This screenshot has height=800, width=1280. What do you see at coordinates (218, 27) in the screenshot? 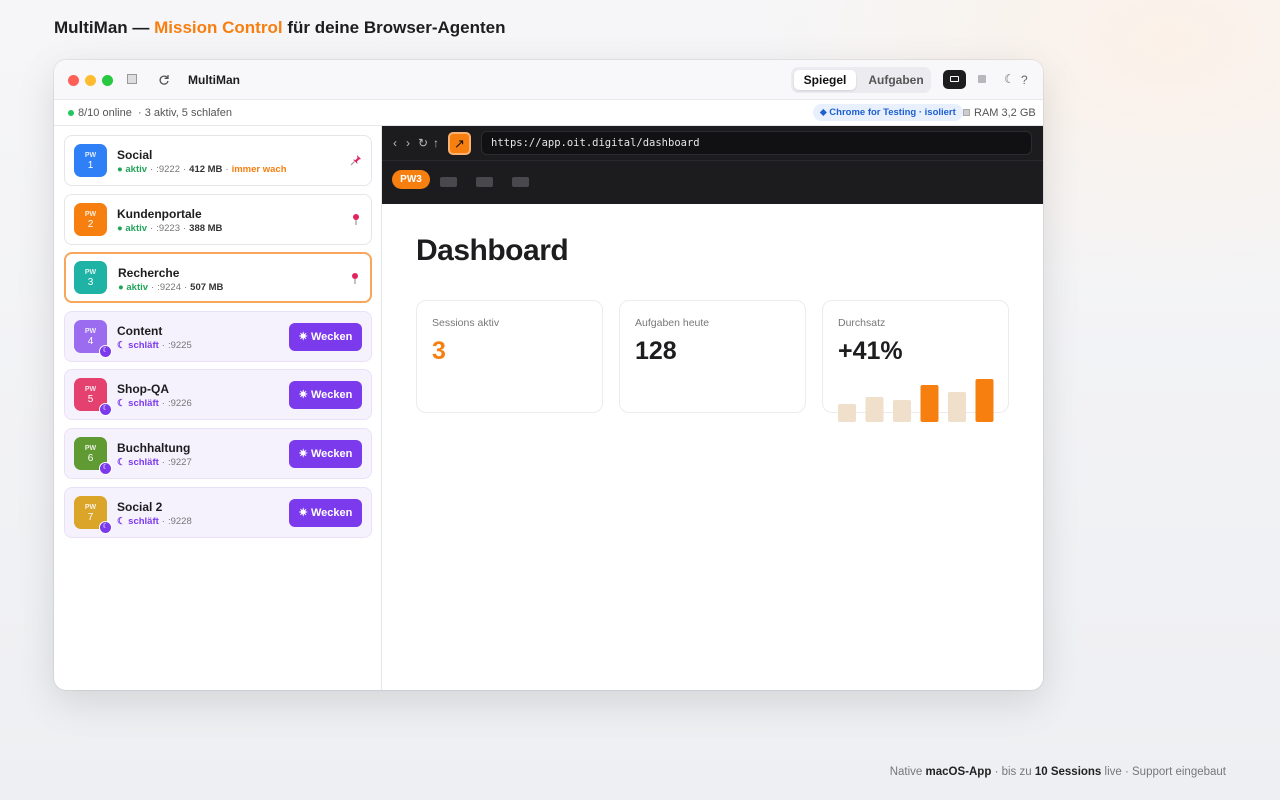
I see `headline-highlight: Mission Control` at bounding box center [218, 27].